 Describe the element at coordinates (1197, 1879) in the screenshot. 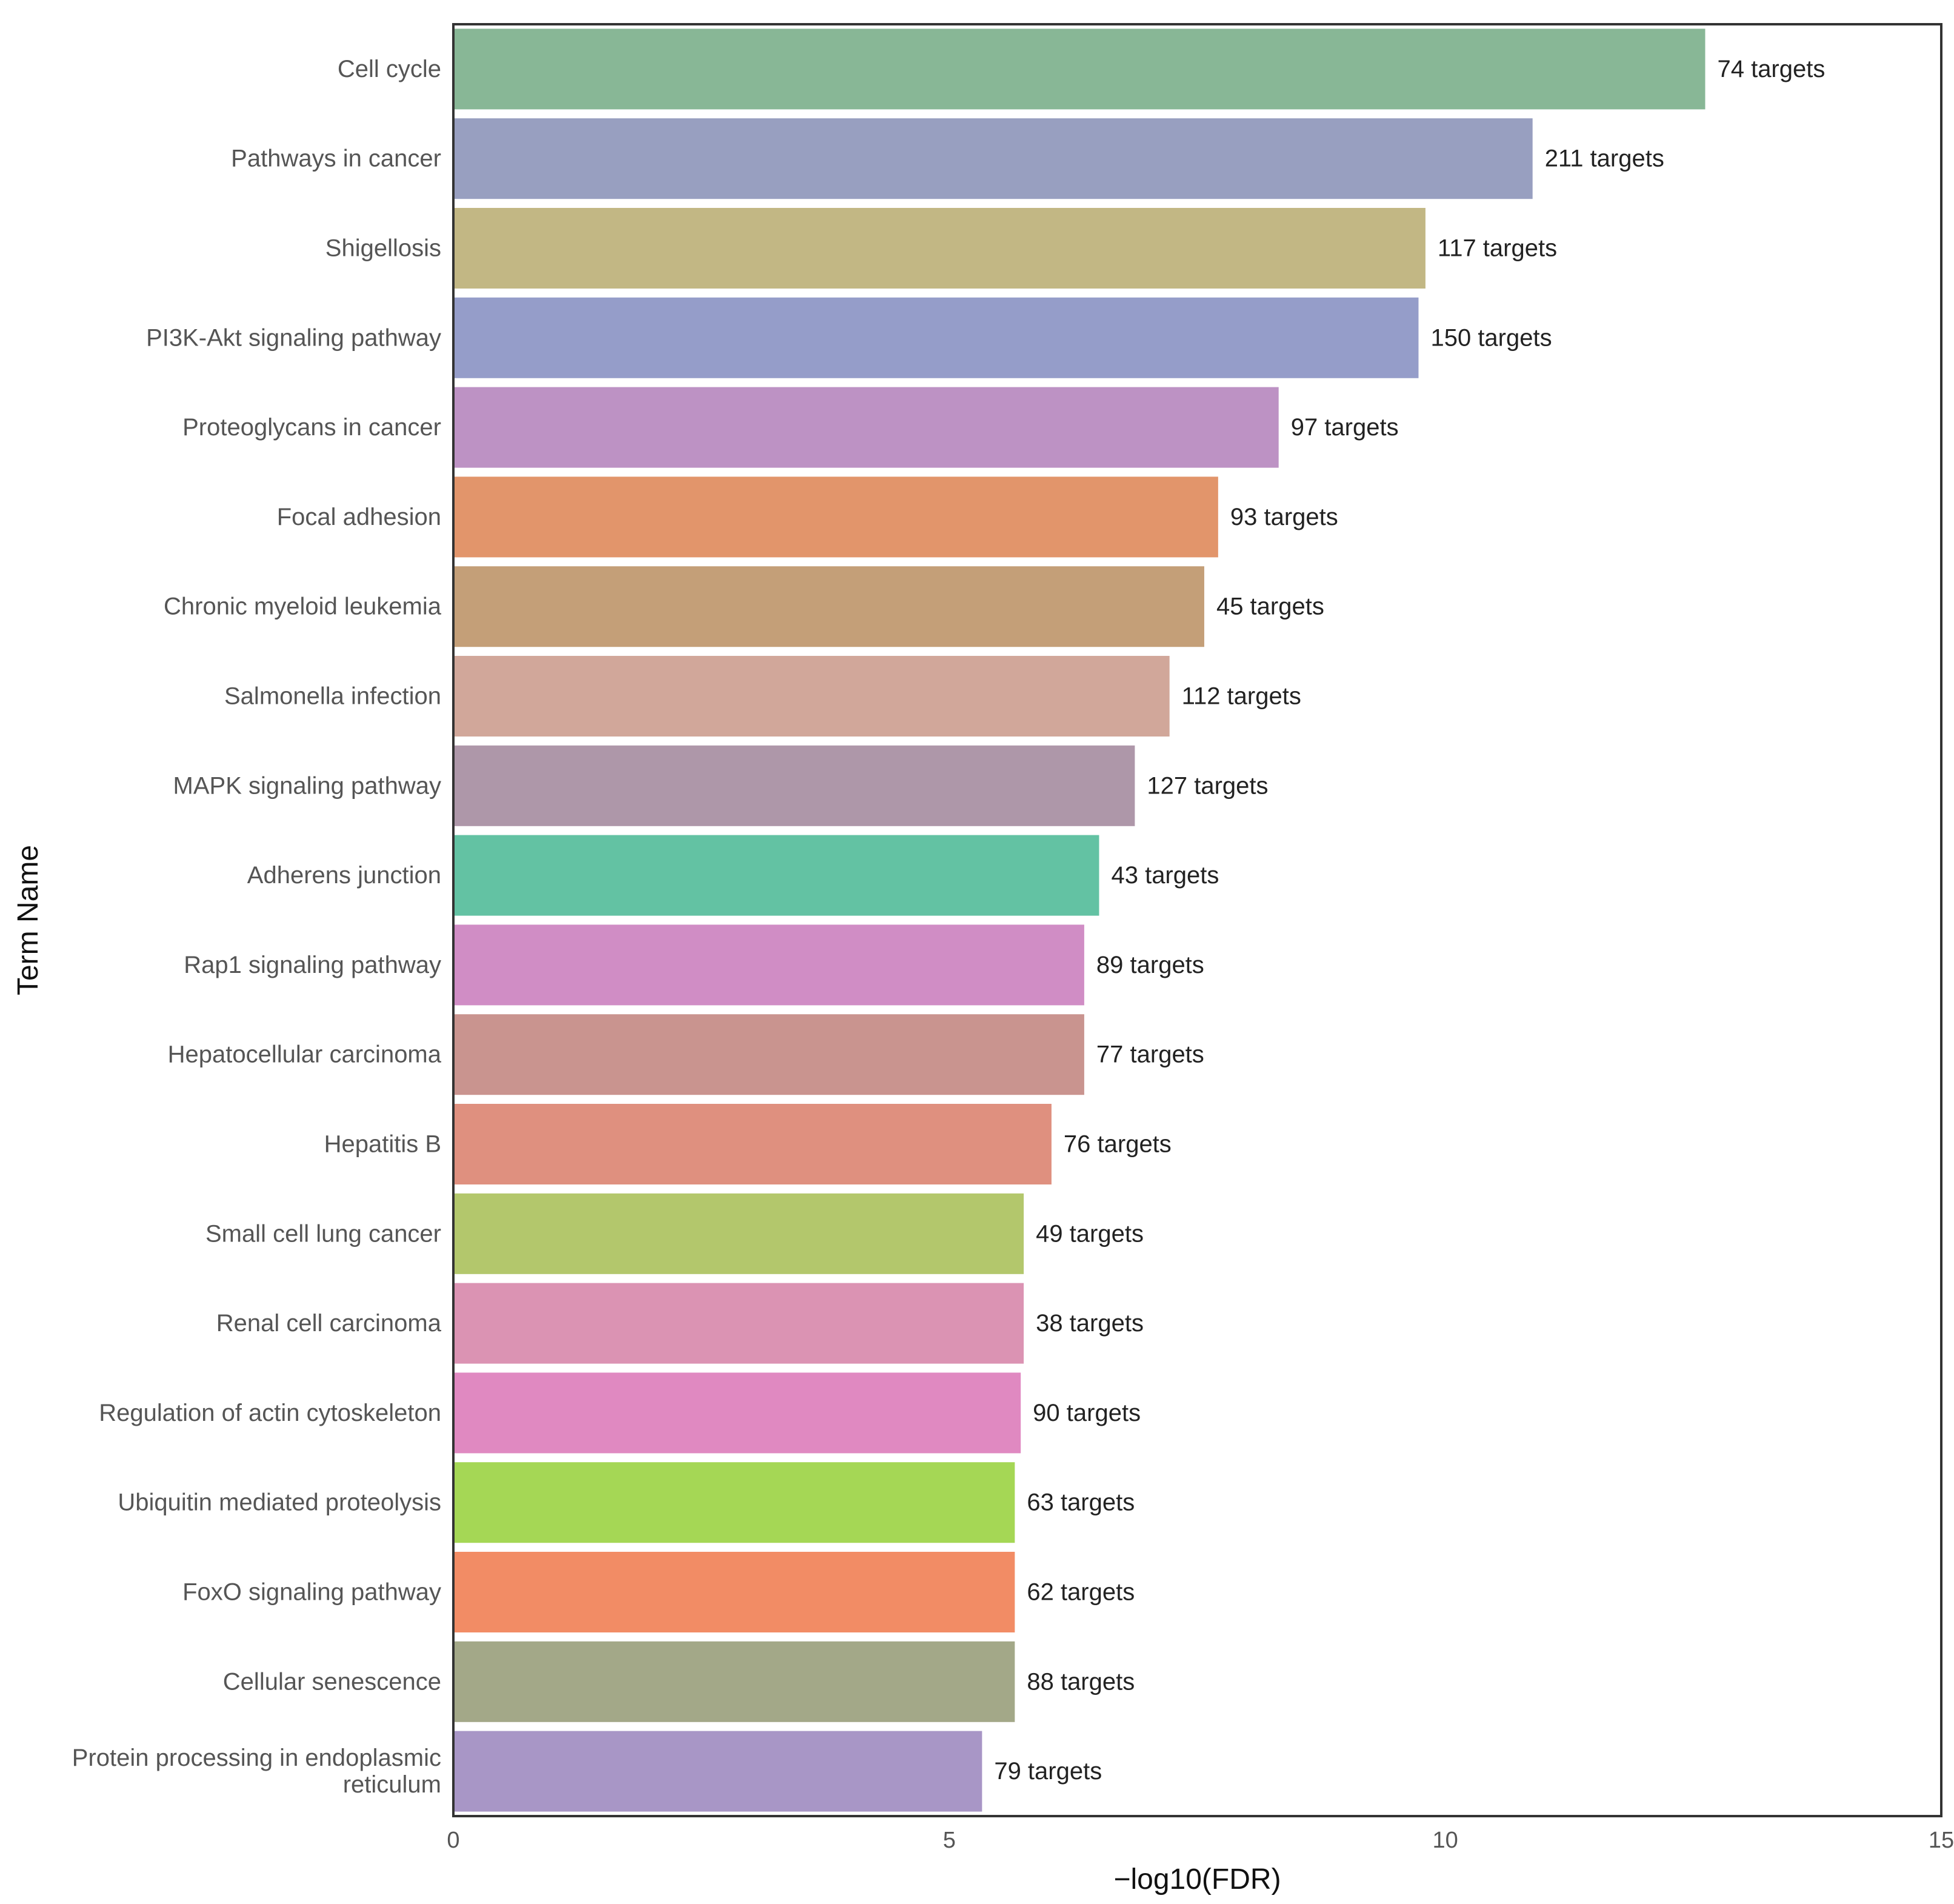

I see `x-axis-title: −log10(FDR)` at that location.